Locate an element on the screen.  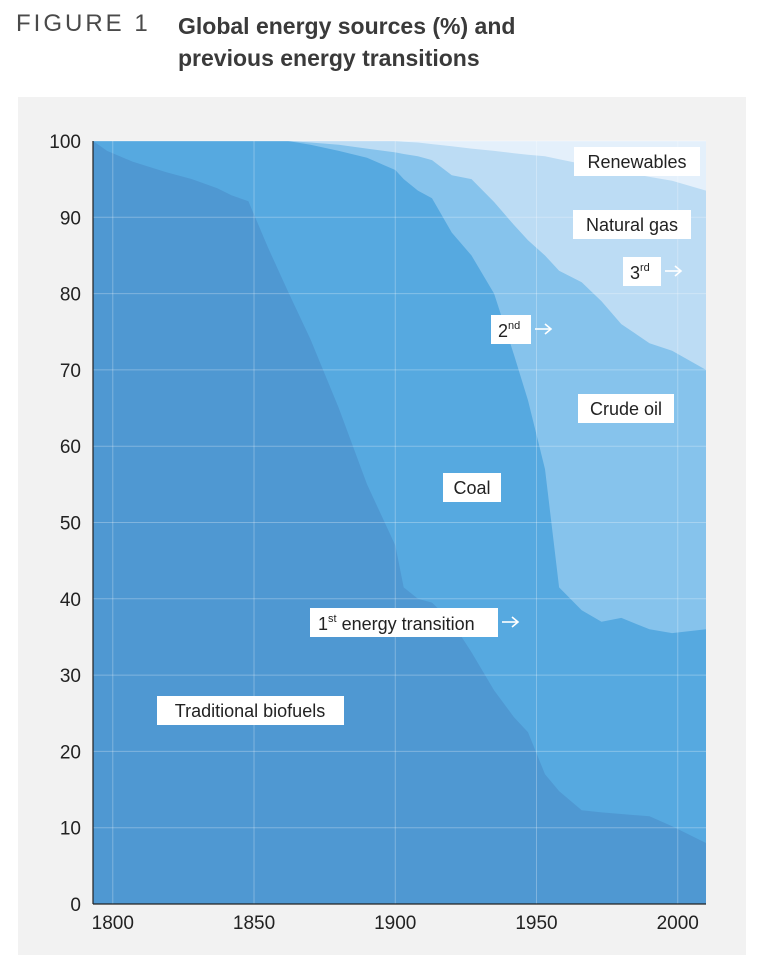
second-transition-text: 2nd is located at coordinates (509, 330).